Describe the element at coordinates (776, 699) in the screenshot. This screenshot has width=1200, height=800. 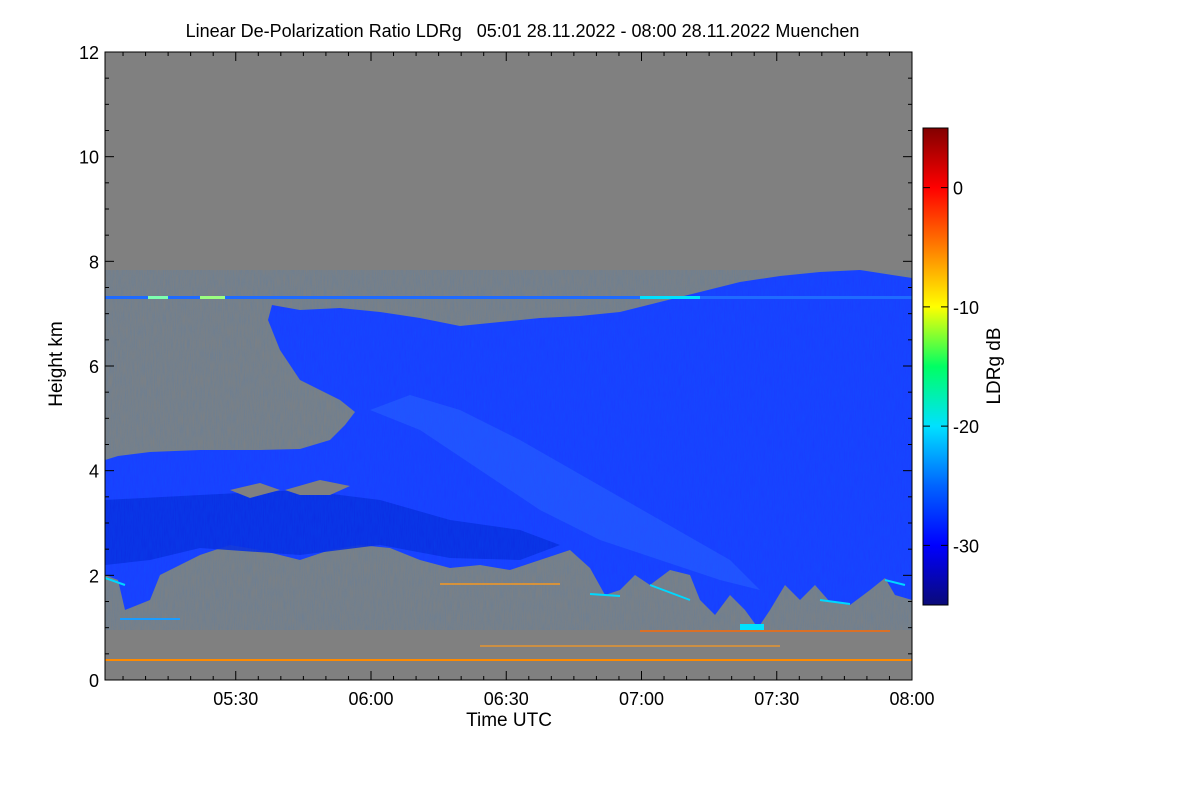
I see `x-tick-label: 07:30` at that location.